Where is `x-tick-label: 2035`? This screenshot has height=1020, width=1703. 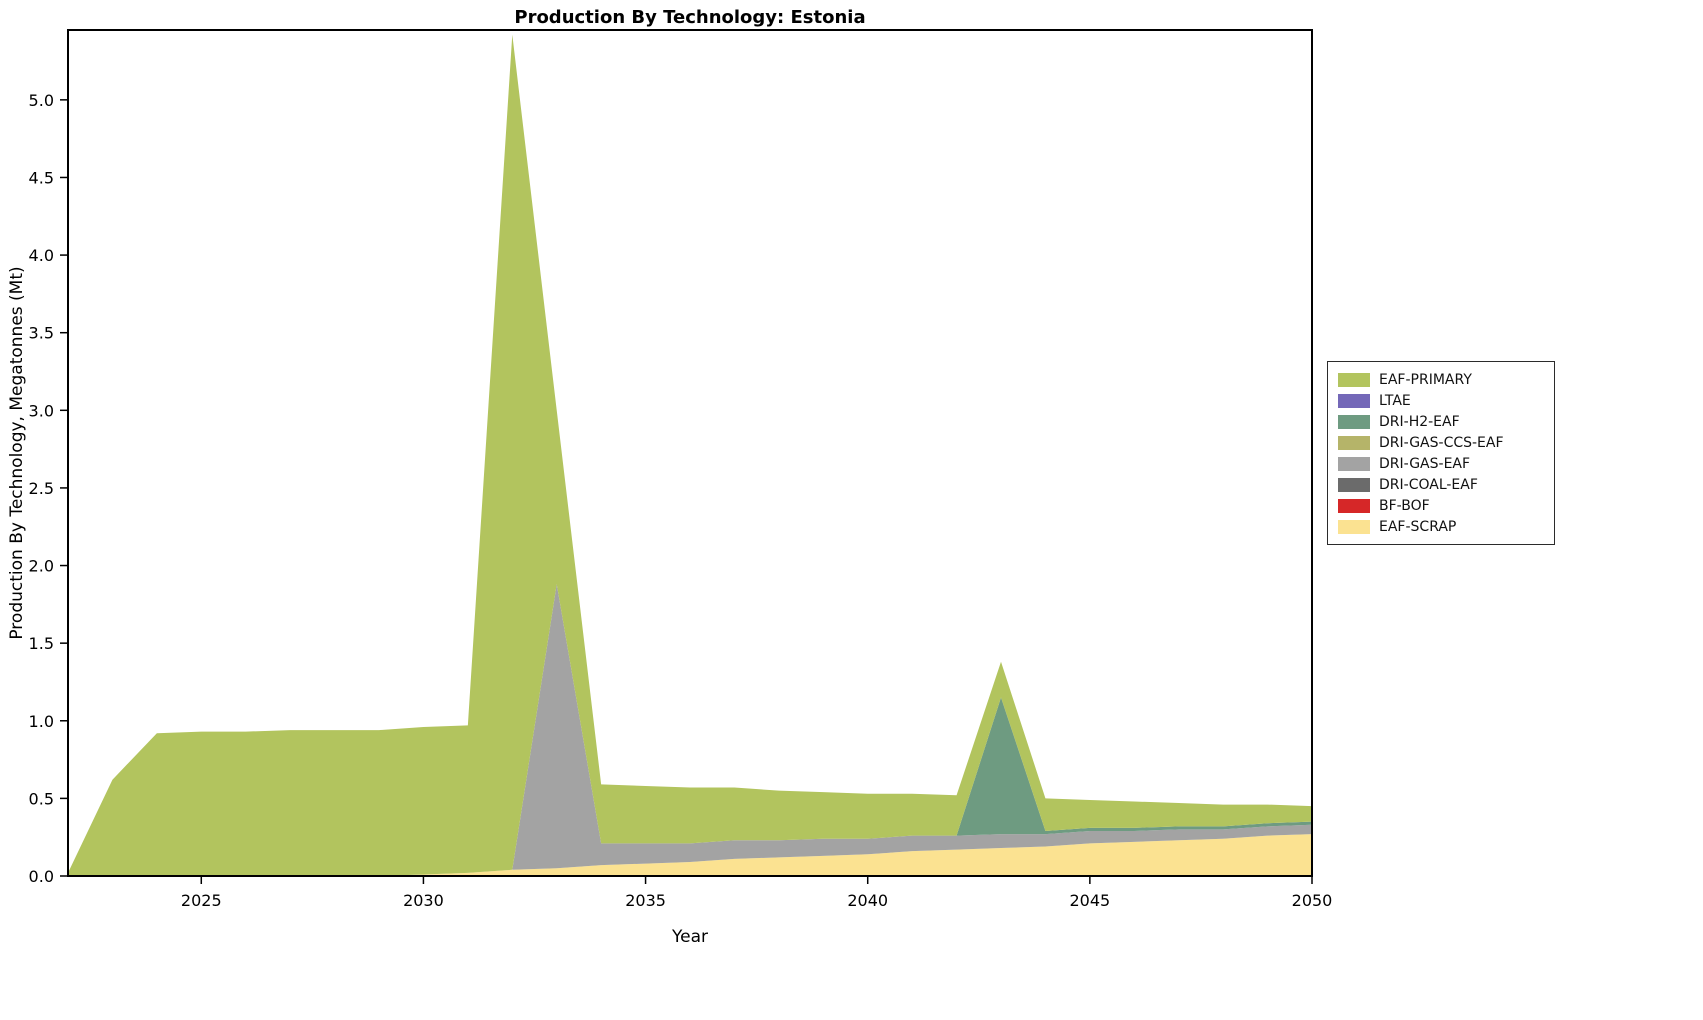
x-tick-label: 2035 is located at coordinates (645, 900).